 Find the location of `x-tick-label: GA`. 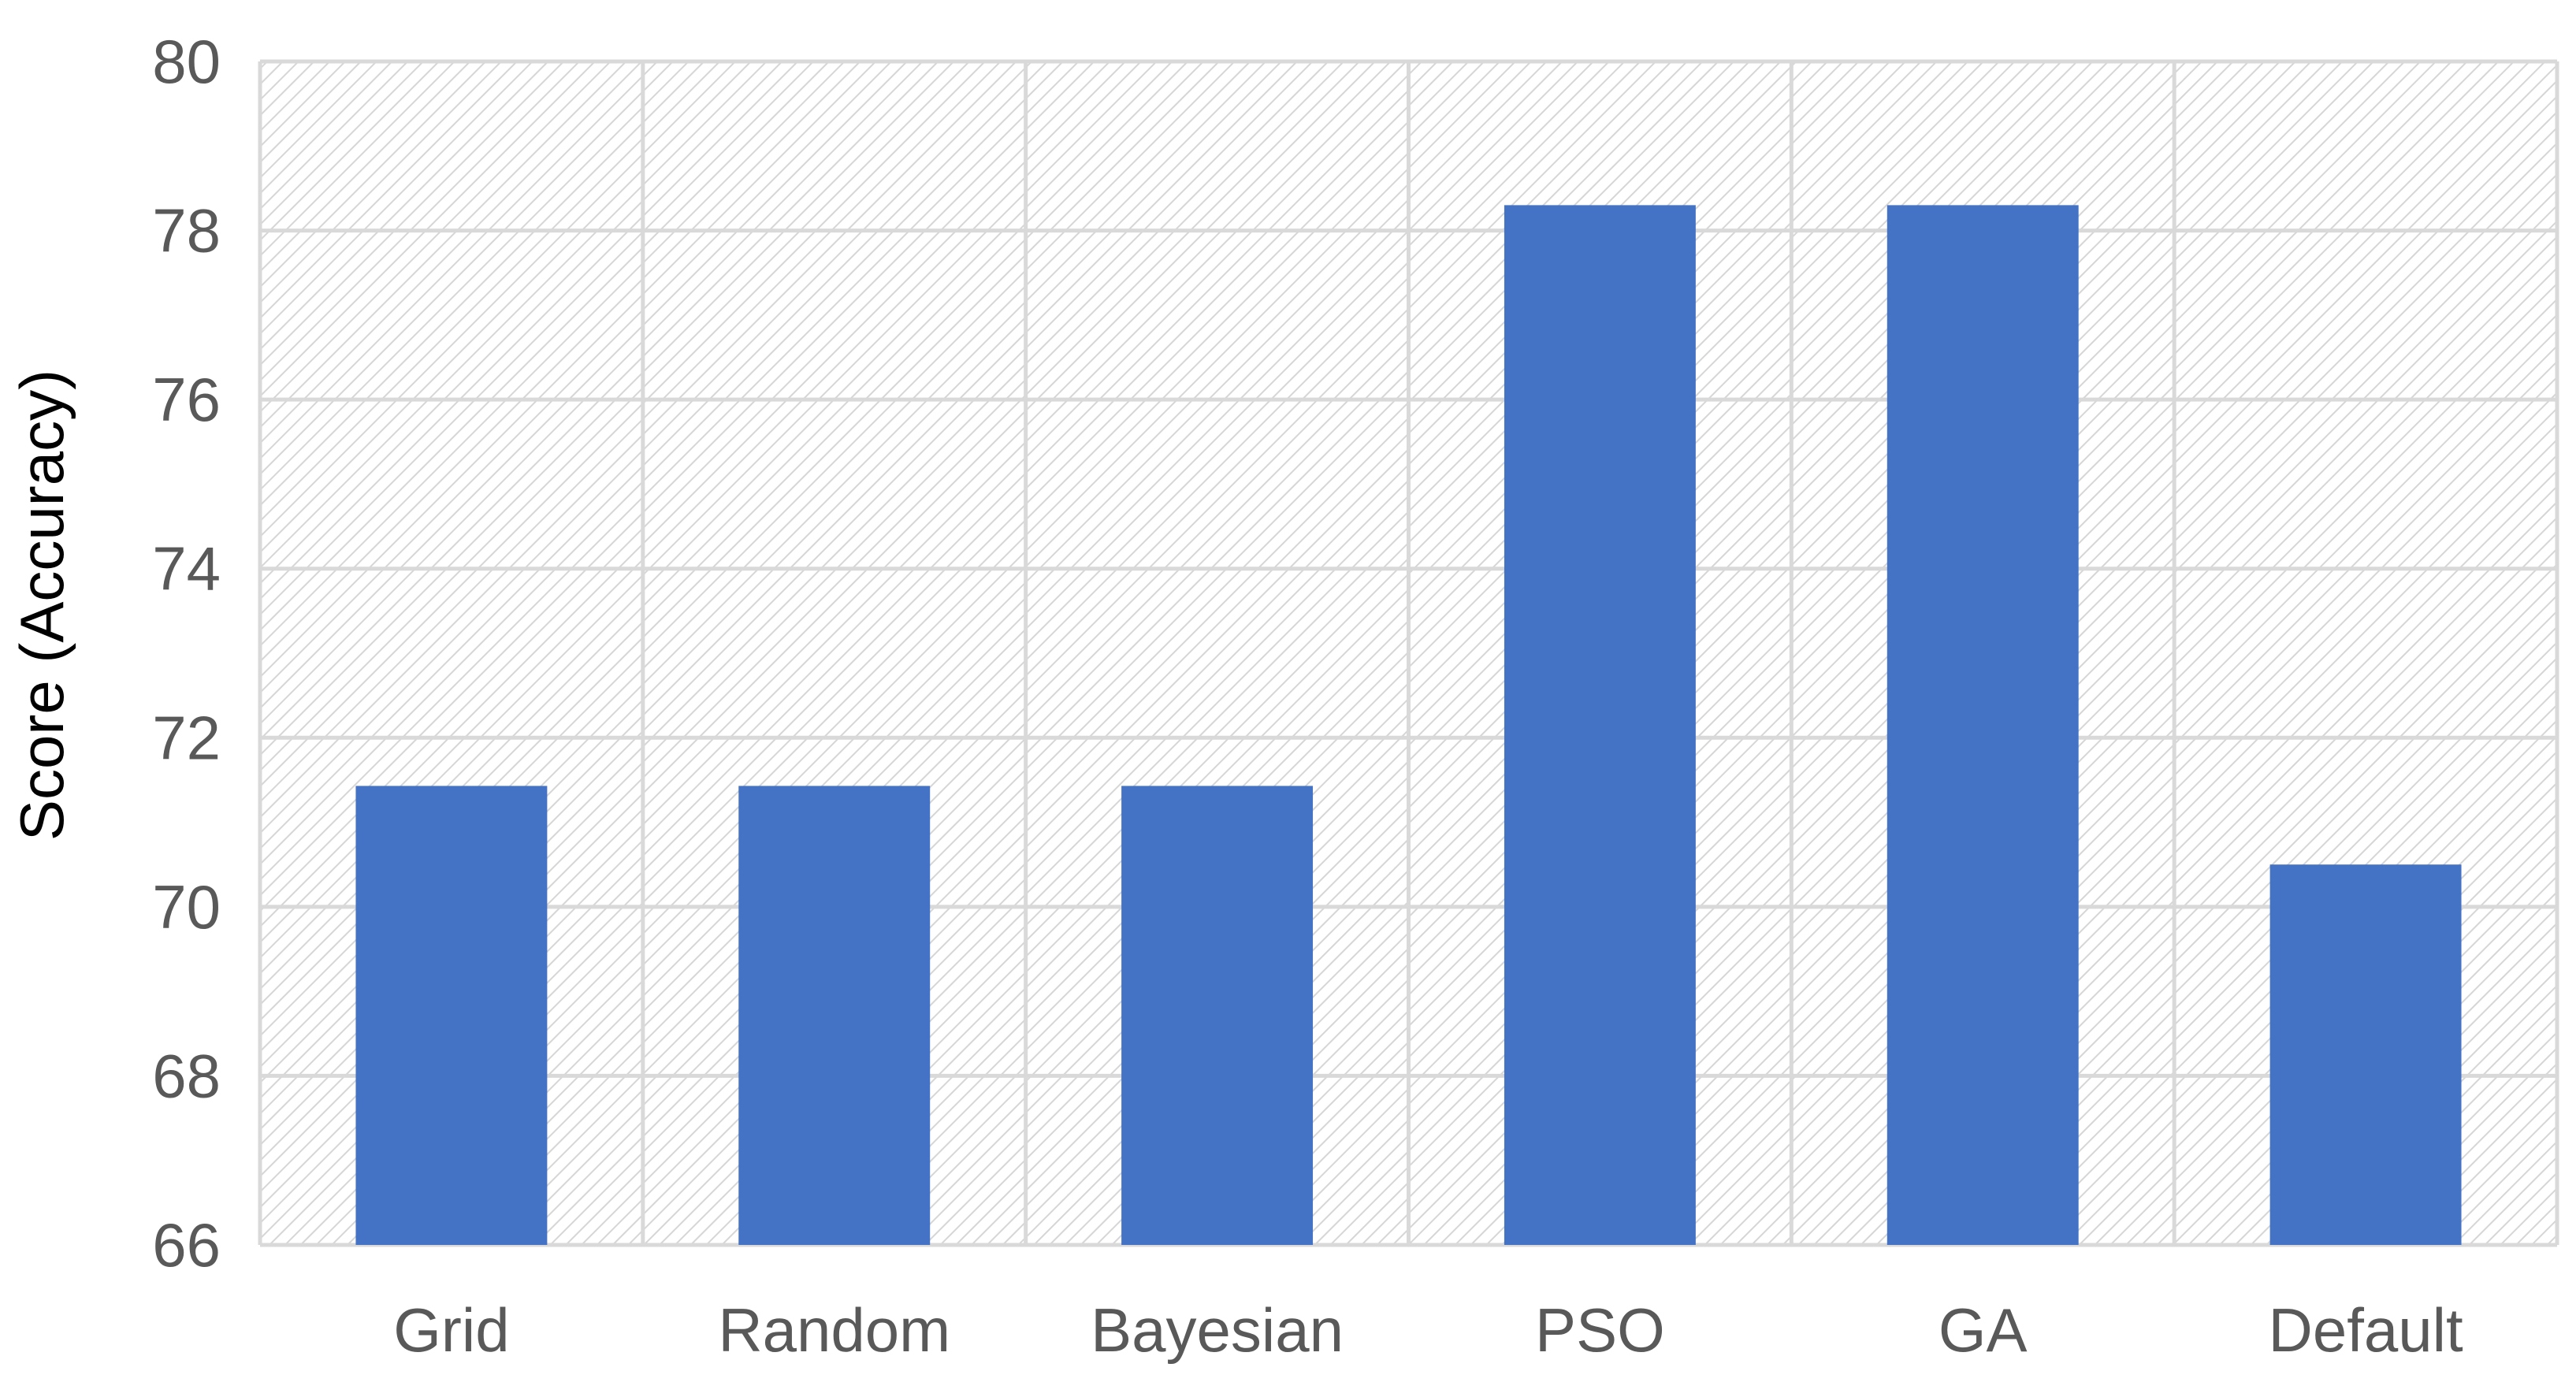

x-tick-label: GA is located at coordinates (1983, 1330).